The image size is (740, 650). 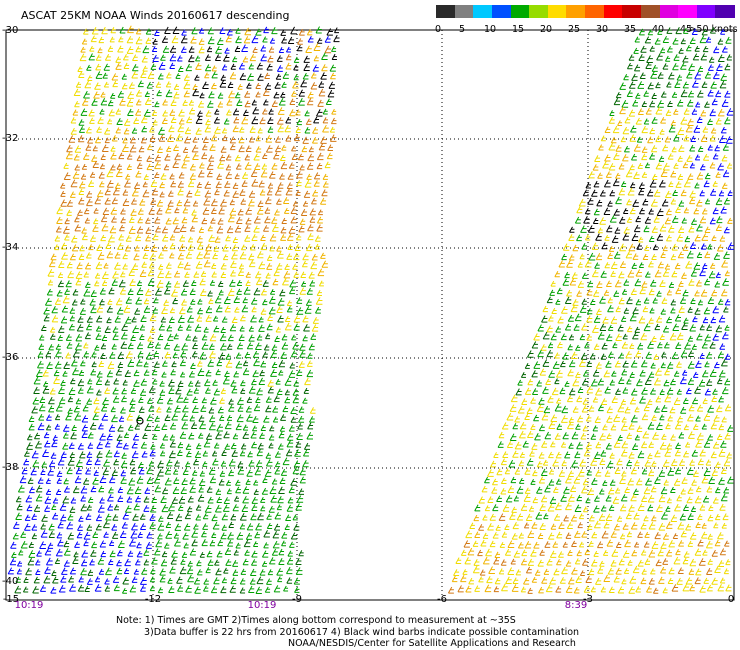 I want to click on time-label-left: 10:19, so click(x=29, y=605).